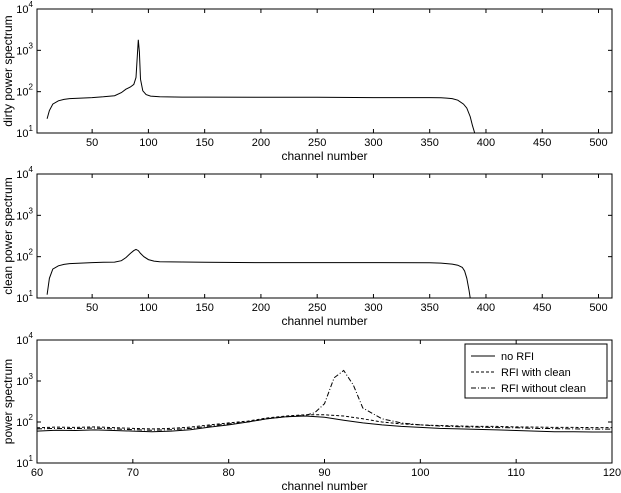 This screenshot has width=621, height=493. What do you see at coordinates (133, 473) in the screenshot?
I see `x-tick-label: 70` at bounding box center [133, 473].